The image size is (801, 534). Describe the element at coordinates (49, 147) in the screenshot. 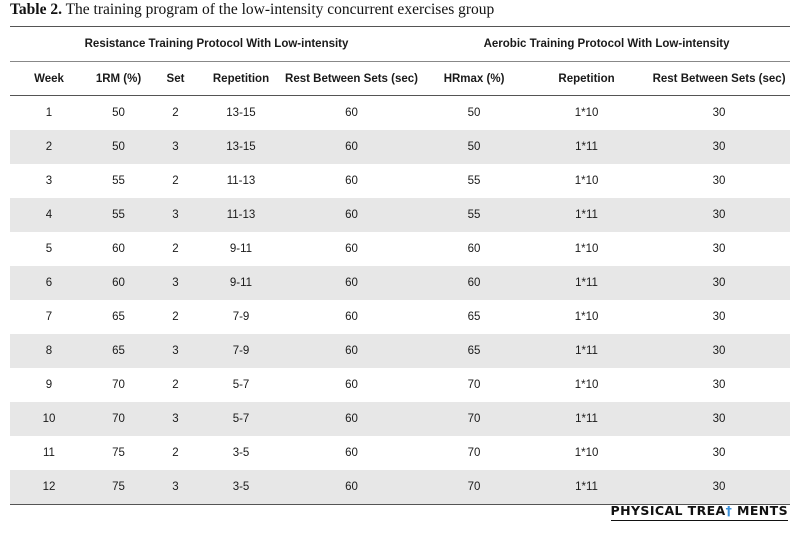

I see `cell-week: 2` at that location.